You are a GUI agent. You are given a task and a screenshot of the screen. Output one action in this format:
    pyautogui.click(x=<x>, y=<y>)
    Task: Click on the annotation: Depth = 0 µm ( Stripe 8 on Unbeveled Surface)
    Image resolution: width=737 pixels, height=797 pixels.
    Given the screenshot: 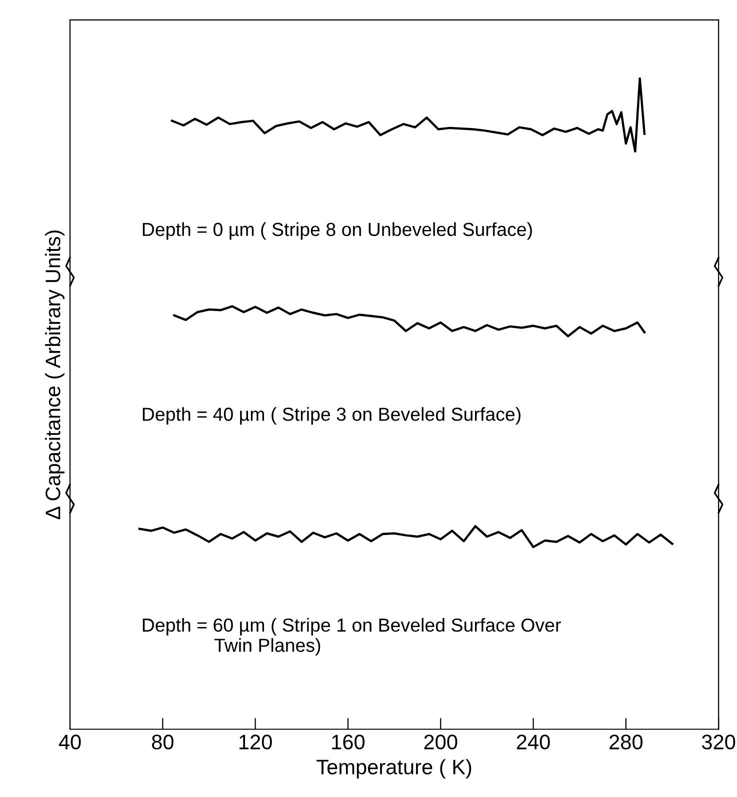 What is the action you would take?
    pyautogui.click(x=337, y=231)
    